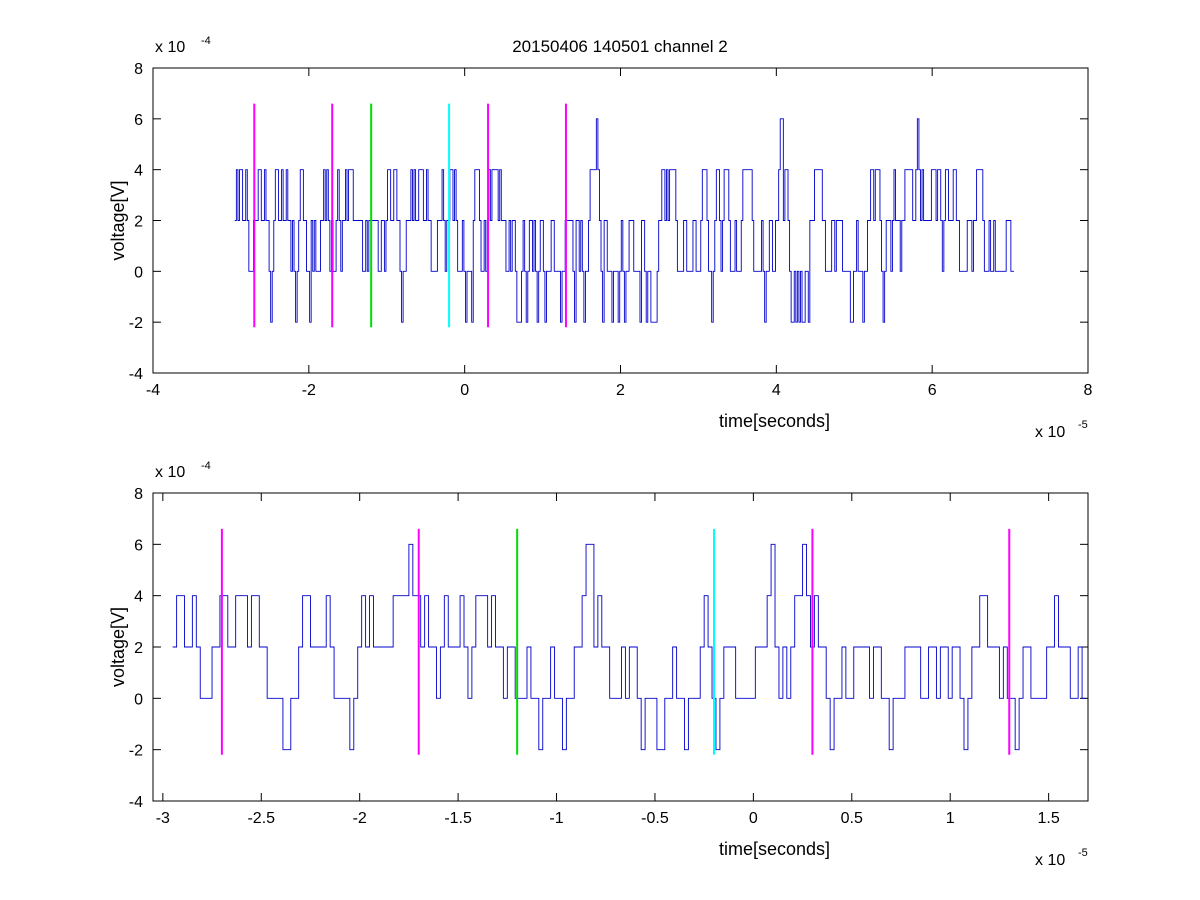  I want to click on x-tick-label: -3, so click(163, 818).